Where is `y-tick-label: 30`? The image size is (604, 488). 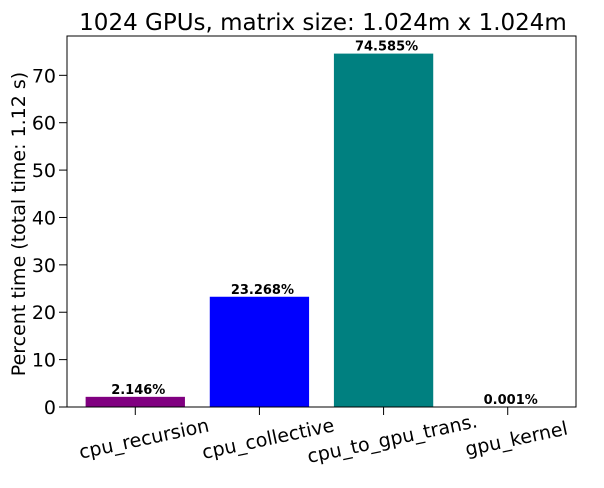 y-tick-label: 30 is located at coordinates (44, 266).